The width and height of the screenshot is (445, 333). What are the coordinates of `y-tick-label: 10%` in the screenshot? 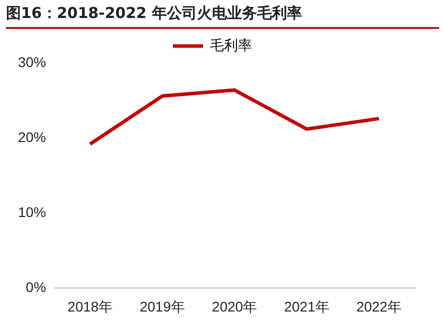 It's located at (32, 212).